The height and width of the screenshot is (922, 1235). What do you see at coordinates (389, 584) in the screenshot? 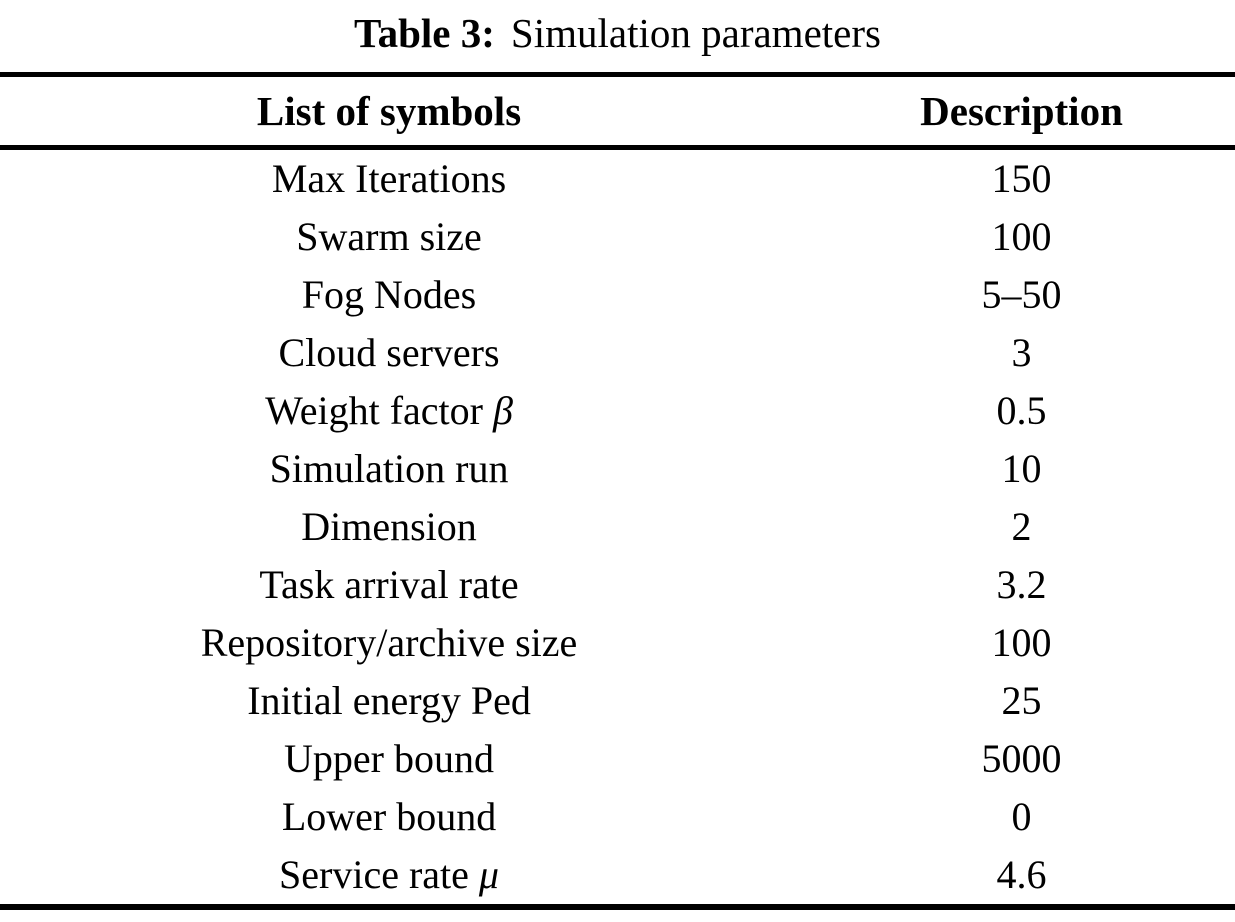
I see `symbol-cell: Task arrival rate` at bounding box center [389, 584].